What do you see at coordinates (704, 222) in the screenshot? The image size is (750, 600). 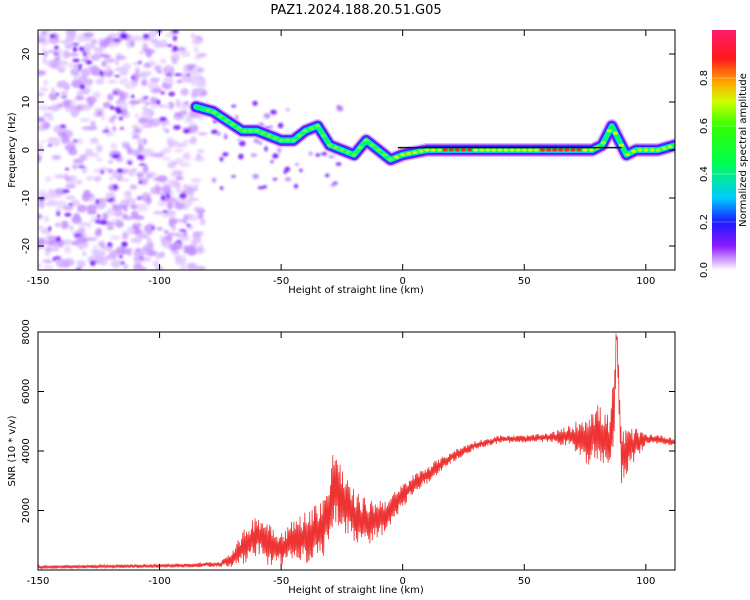 I see `colorbar-tick-label: 0.2` at bounding box center [704, 222].